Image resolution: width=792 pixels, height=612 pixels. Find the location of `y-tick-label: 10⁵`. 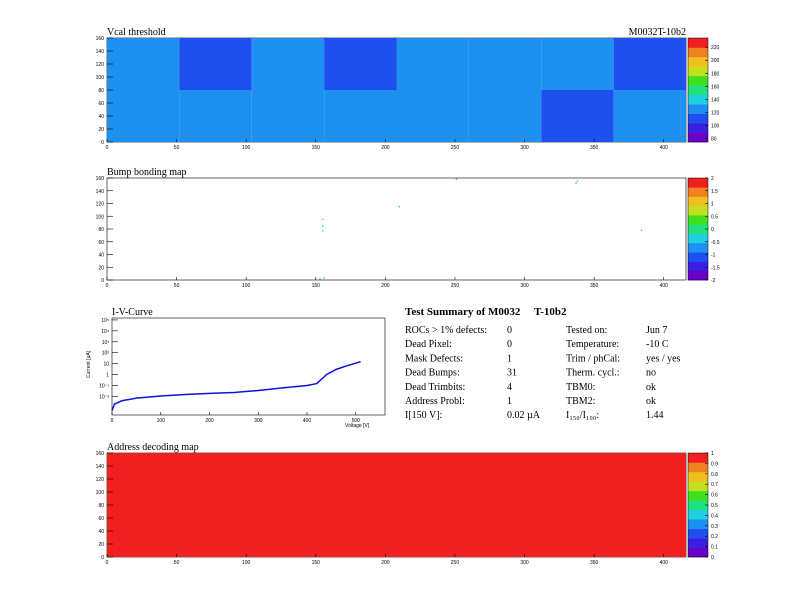

y-tick-label: 10⁵ is located at coordinates (105, 321).